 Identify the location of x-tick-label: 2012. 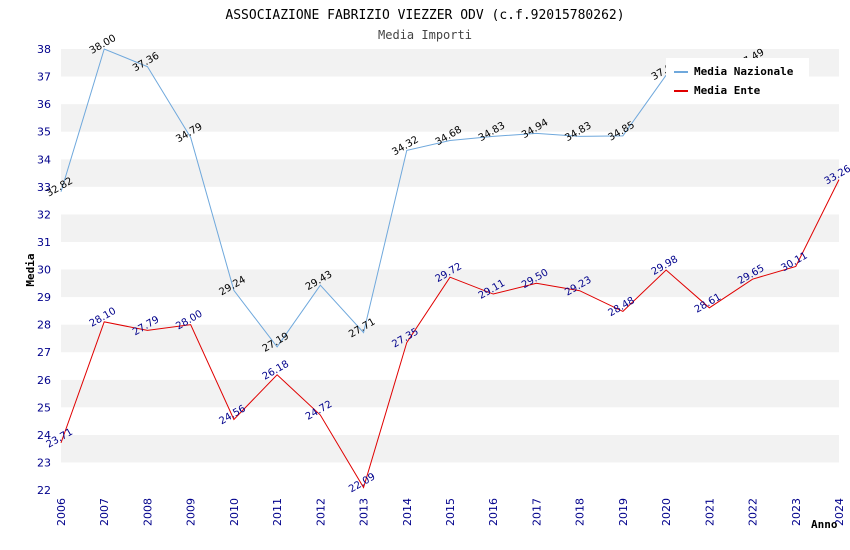
(320, 512).